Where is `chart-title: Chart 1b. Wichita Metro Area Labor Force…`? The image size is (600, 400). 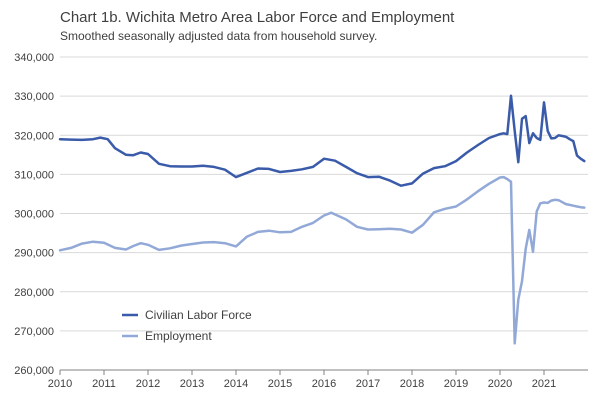
chart-title: Chart 1b. Wichita Metro Area Labor Force… is located at coordinates (257, 17).